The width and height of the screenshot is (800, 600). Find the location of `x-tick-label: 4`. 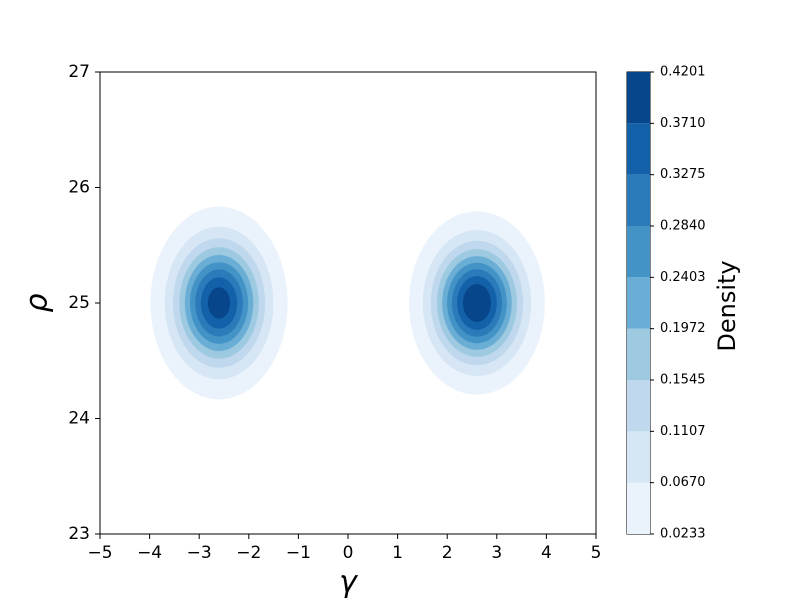

x-tick-label: 4 is located at coordinates (546, 553).